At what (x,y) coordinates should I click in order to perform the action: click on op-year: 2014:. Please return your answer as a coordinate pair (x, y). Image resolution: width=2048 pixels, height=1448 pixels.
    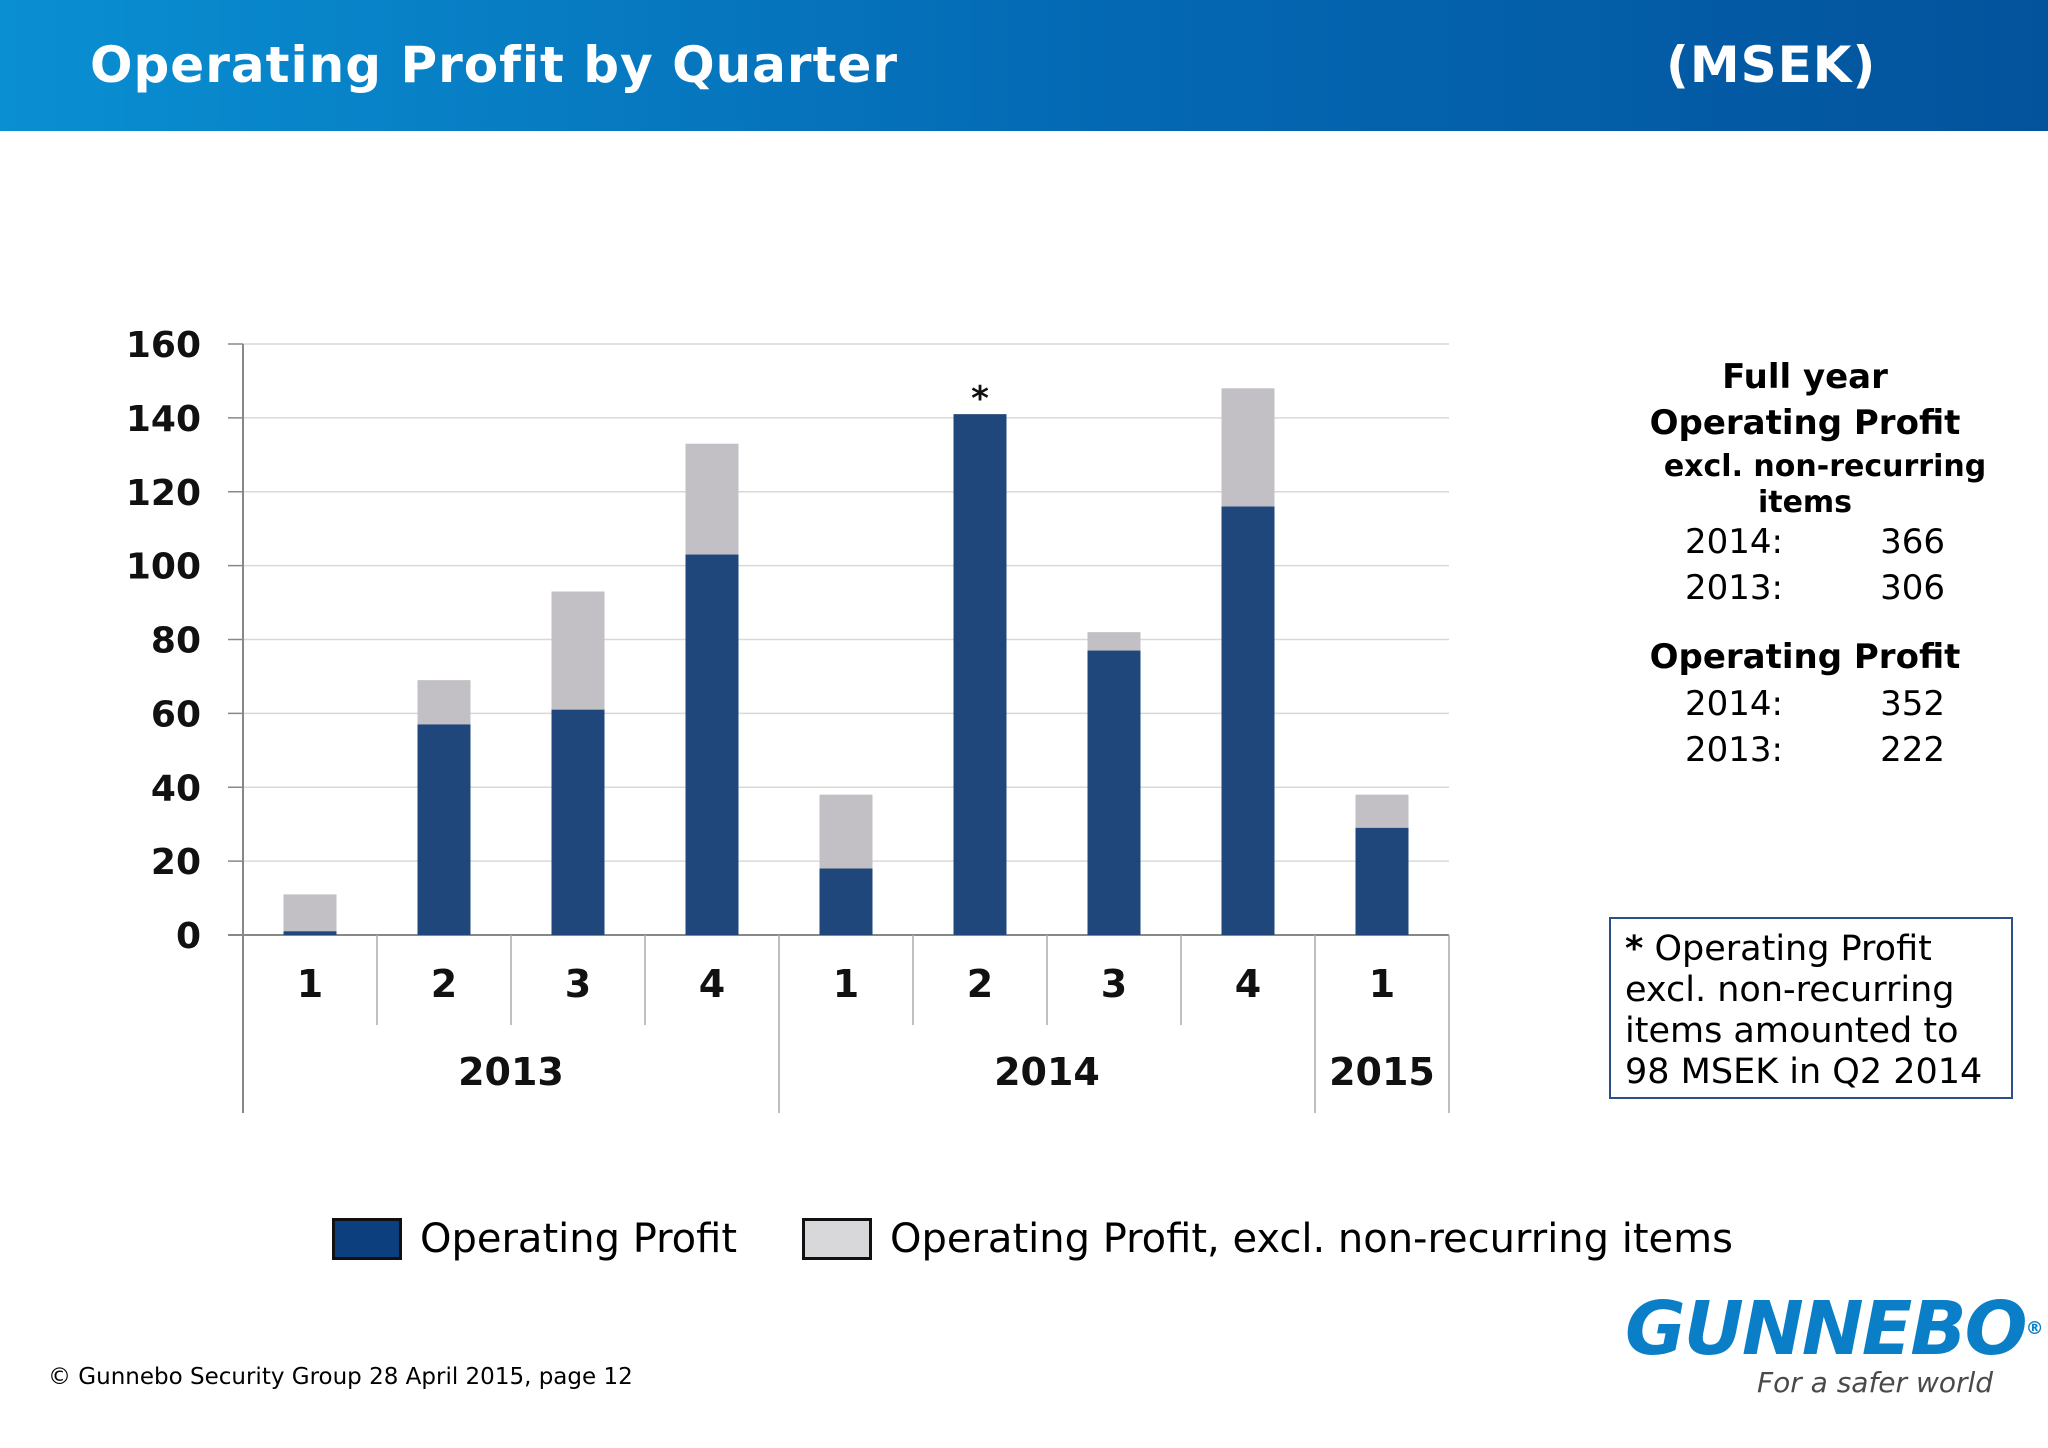
    Looking at the image, I should click on (1734, 704).